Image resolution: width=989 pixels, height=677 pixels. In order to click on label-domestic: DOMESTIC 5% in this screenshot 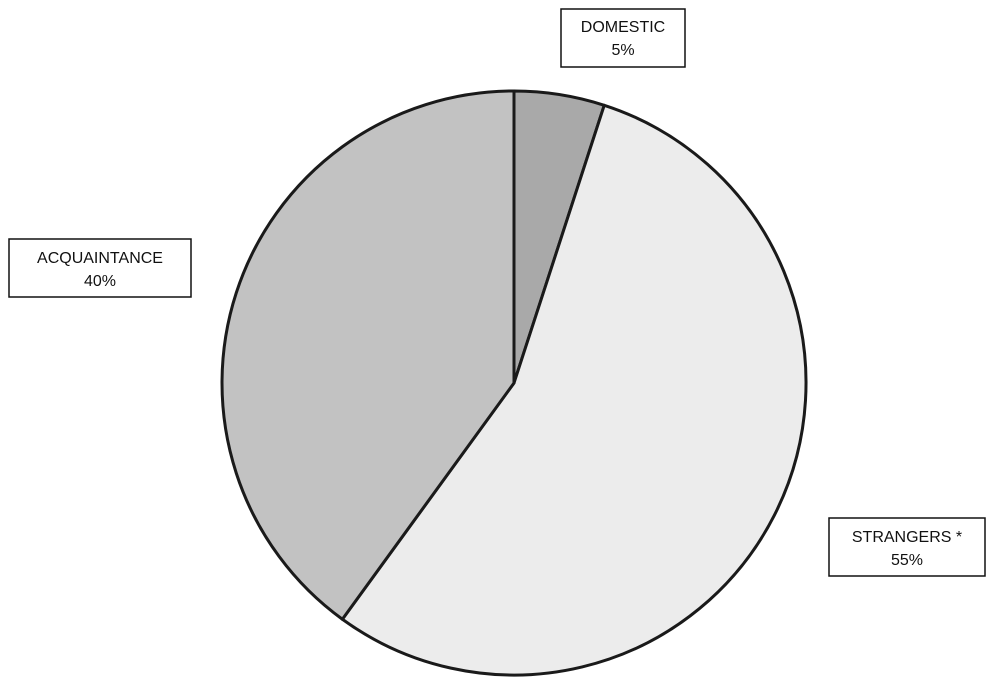, I will do `click(623, 38)`.